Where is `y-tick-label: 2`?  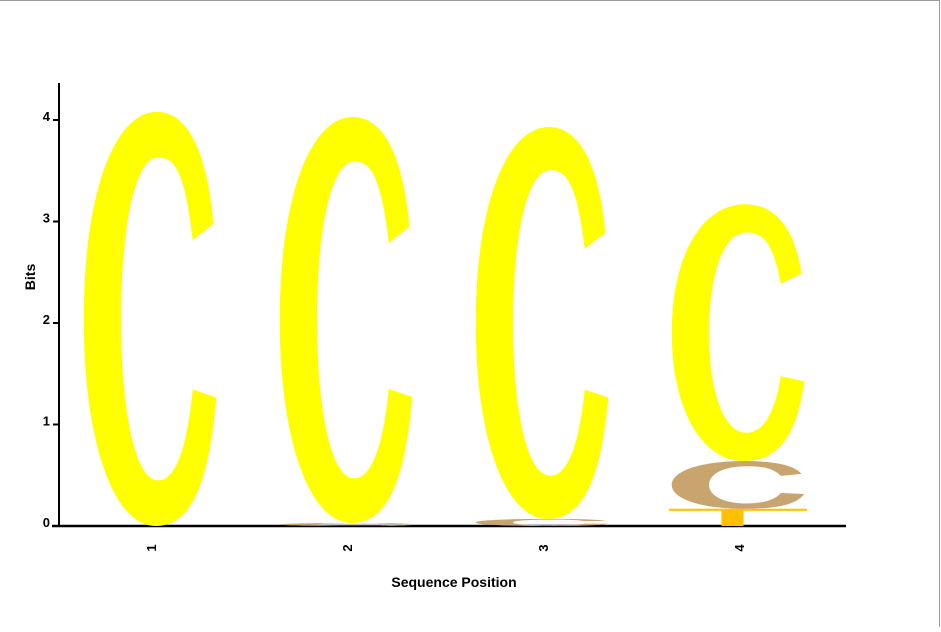
y-tick-label: 2 is located at coordinates (46, 319).